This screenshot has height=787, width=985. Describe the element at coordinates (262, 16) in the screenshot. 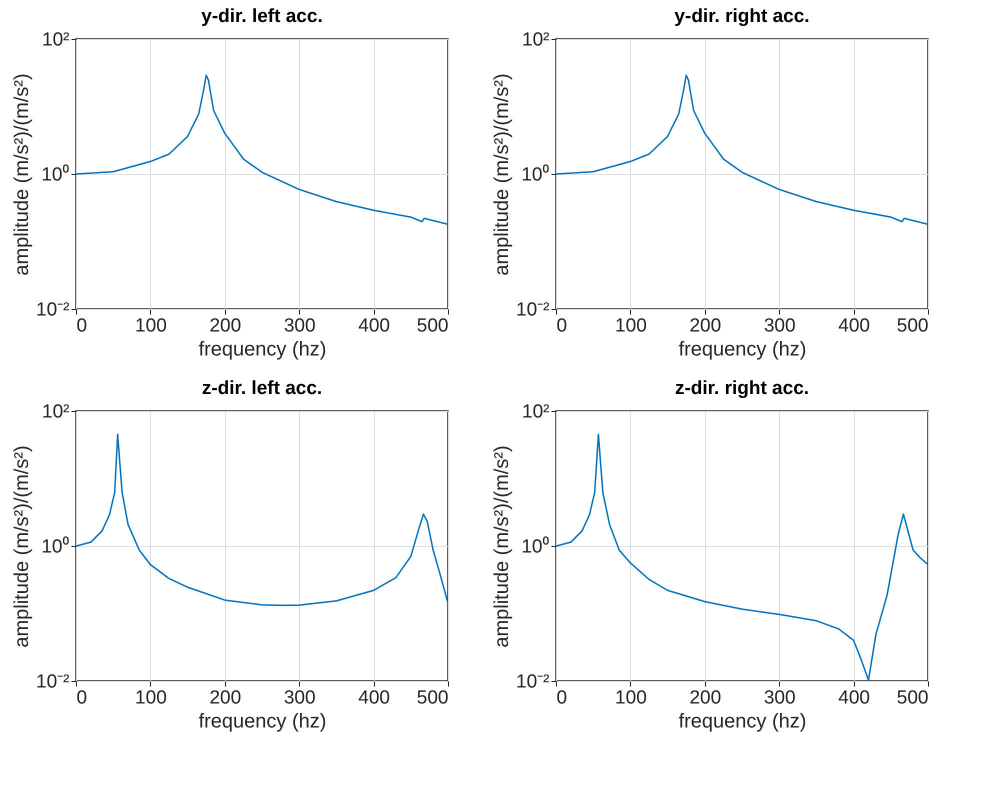

I see `chart-title: y-dir. left acc.` at that location.